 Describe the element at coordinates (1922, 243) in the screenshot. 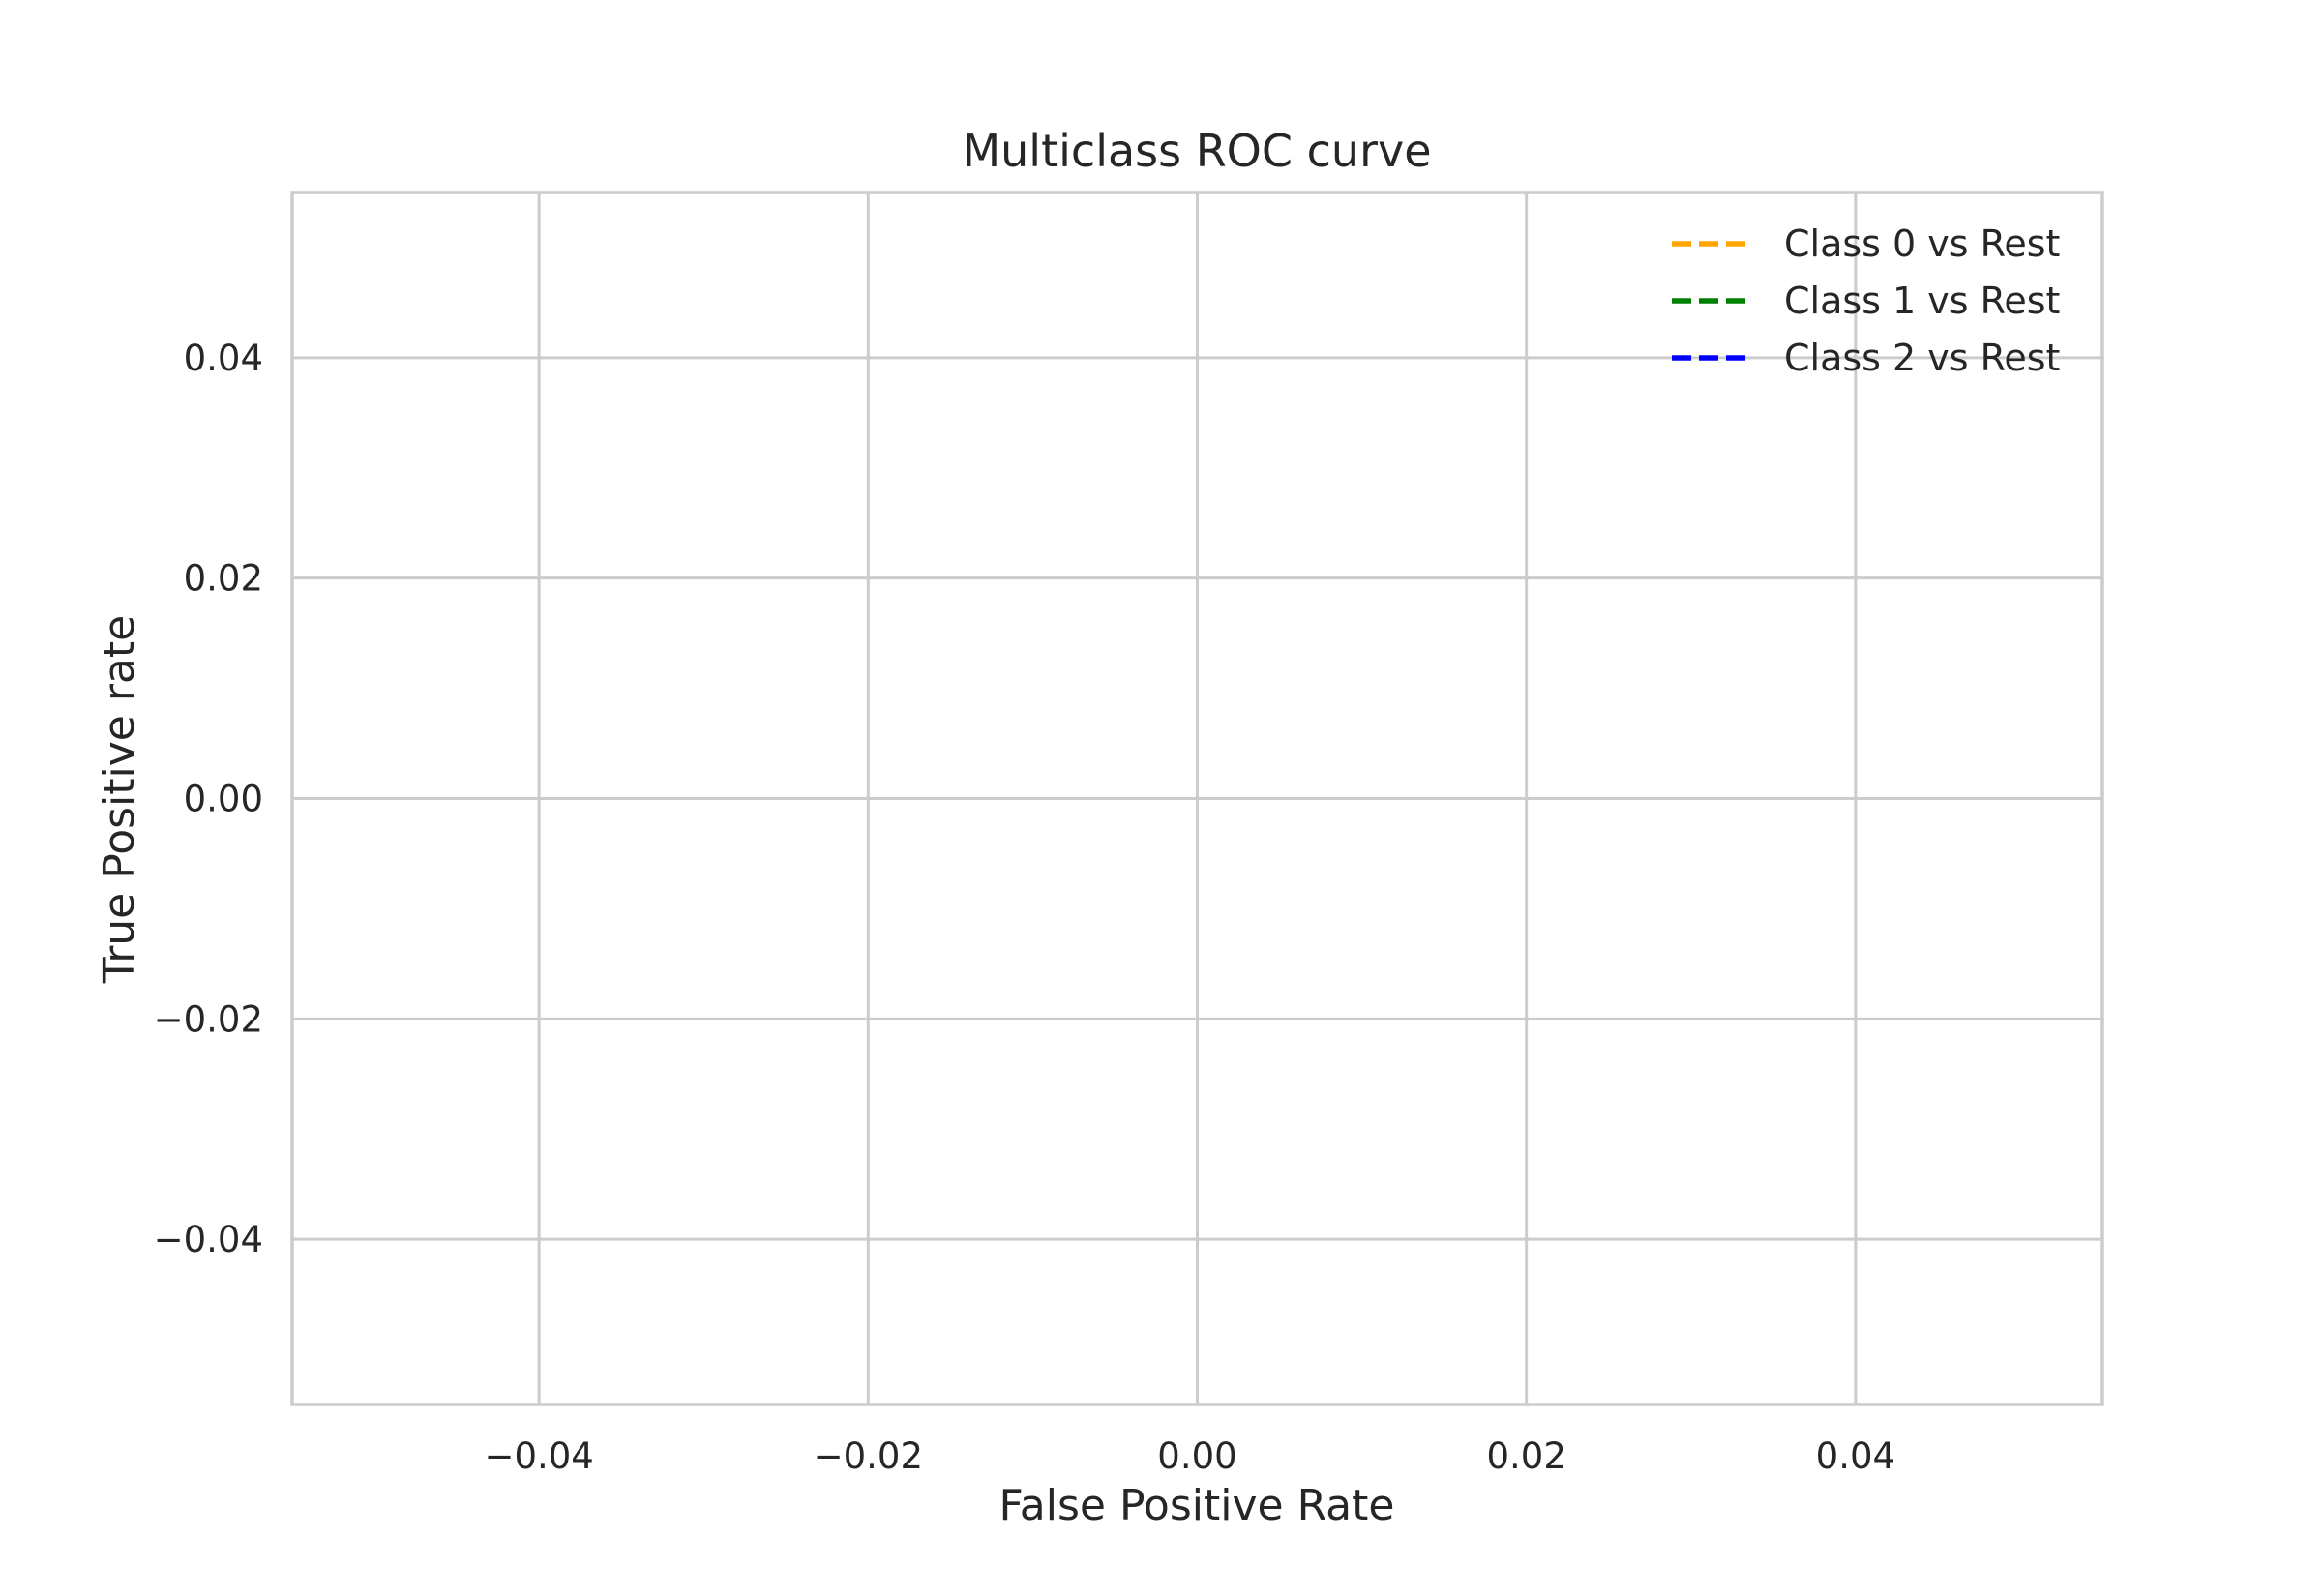

I see `legend-label: Class 0 vs Rest` at that location.